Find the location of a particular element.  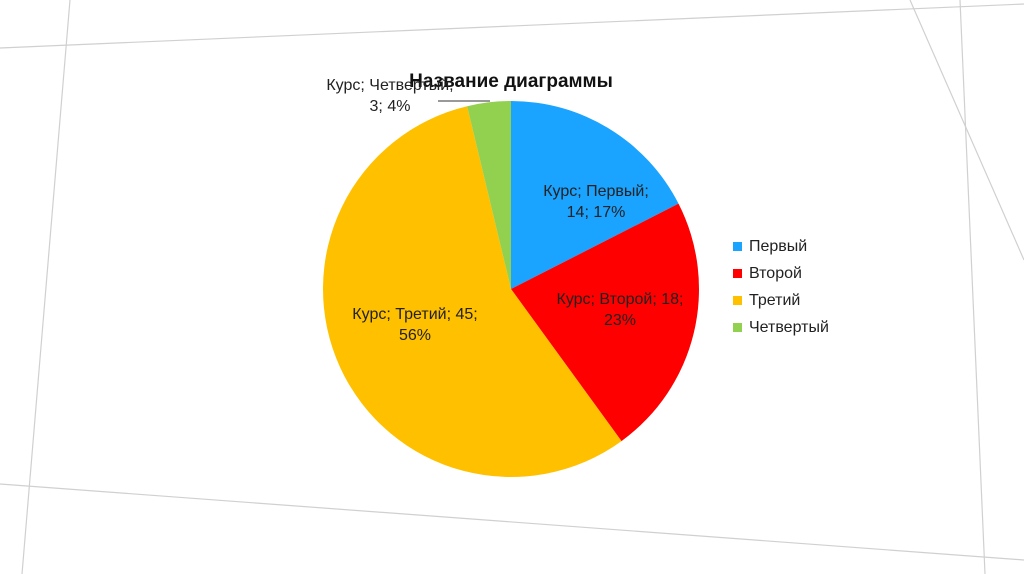

legend-item: Третий is located at coordinates (781, 300).